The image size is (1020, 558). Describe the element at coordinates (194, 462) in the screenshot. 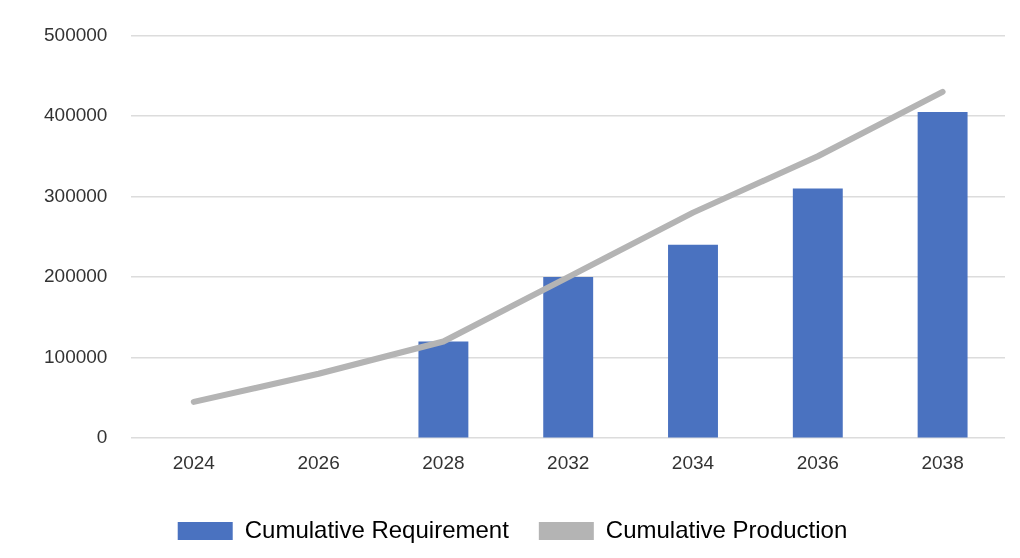

I see `x-tick-label: 2024` at that location.